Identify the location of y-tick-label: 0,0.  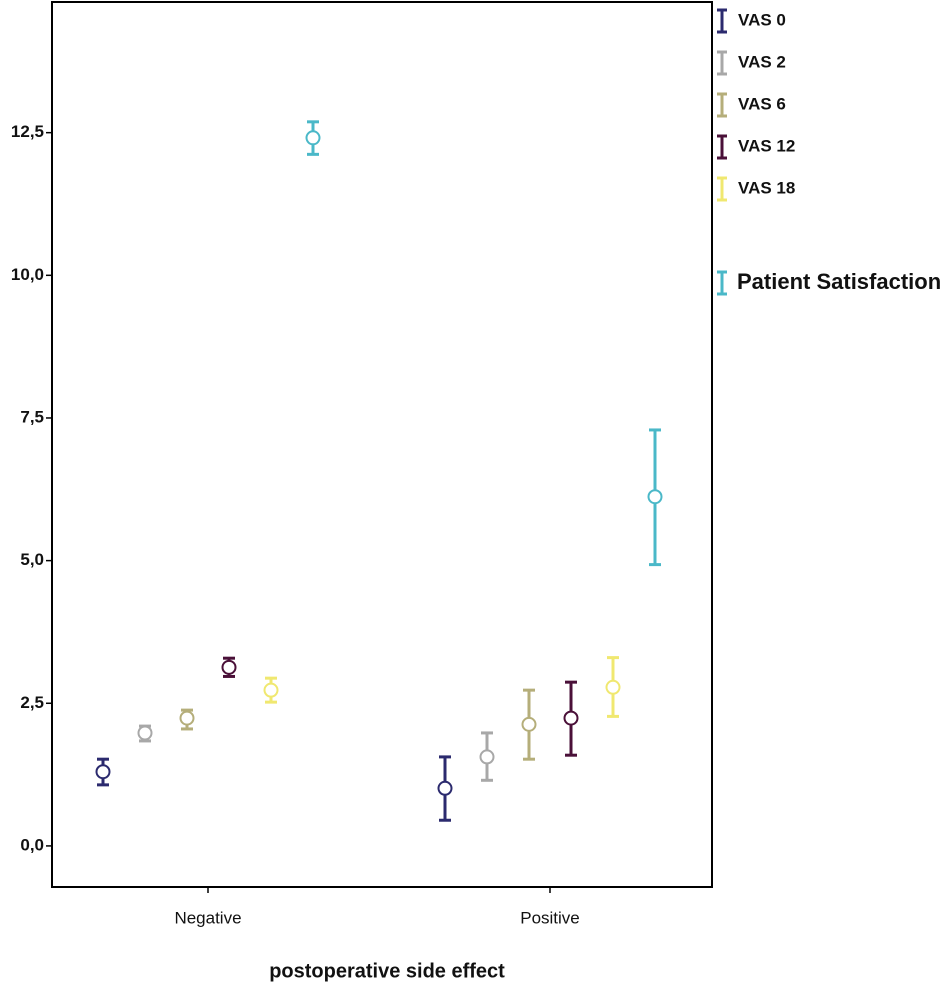
(32, 844).